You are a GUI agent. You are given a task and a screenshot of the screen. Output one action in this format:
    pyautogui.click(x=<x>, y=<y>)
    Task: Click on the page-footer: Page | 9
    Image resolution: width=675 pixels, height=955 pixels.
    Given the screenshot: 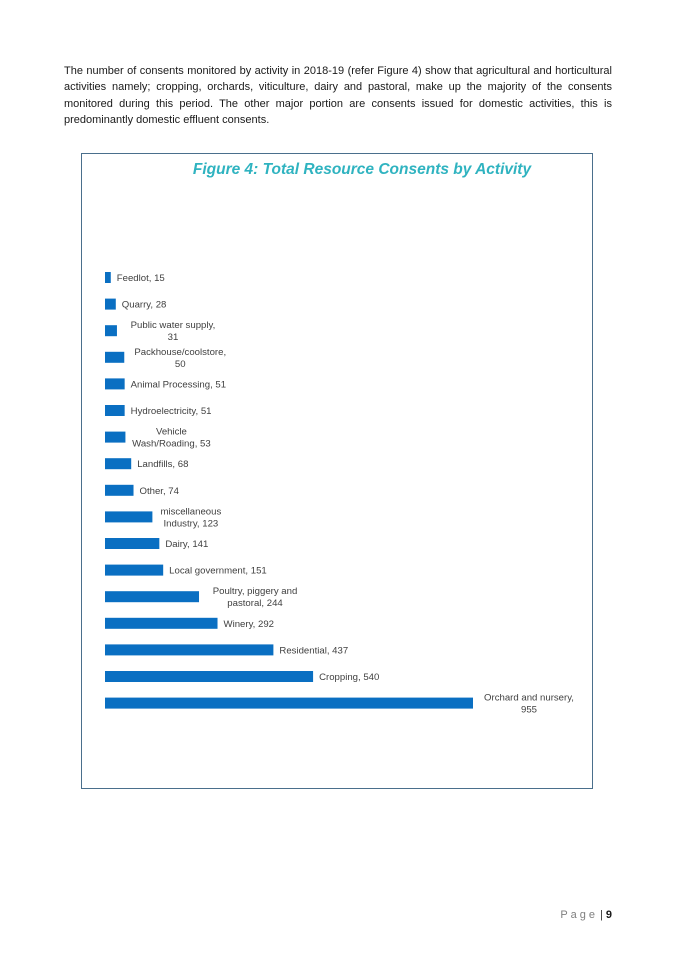 What is the action you would take?
    pyautogui.click(x=586, y=915)
    